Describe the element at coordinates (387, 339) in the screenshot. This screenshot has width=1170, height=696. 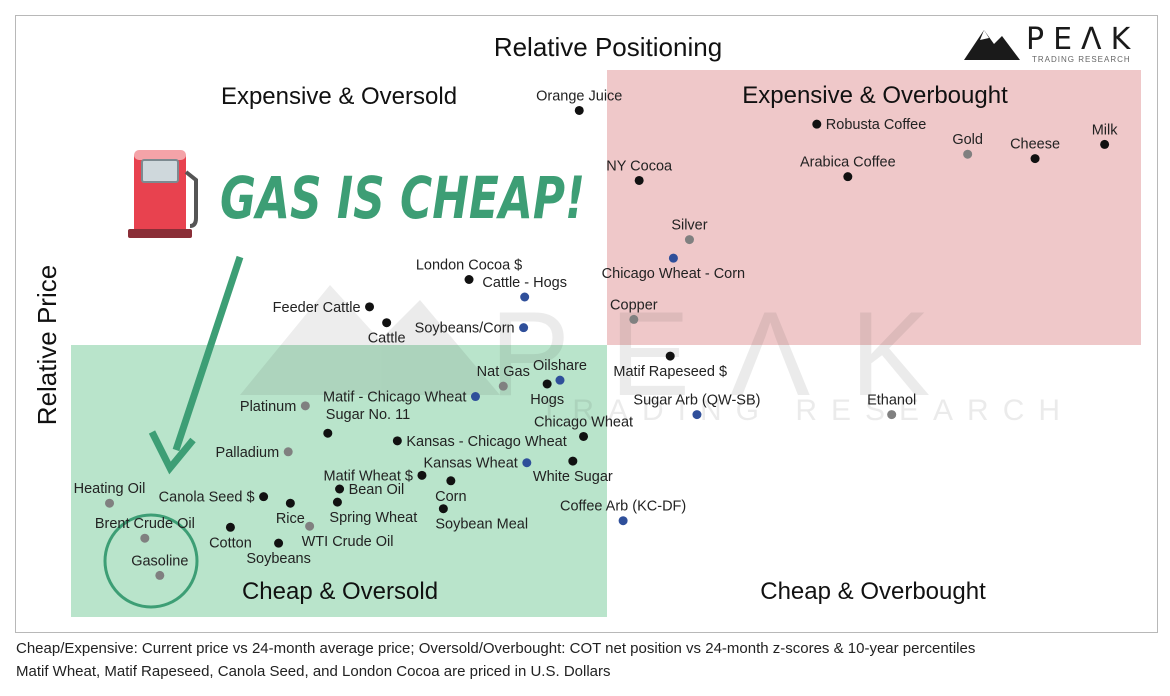
I see `point-label-cattle: Cattle` at that location.